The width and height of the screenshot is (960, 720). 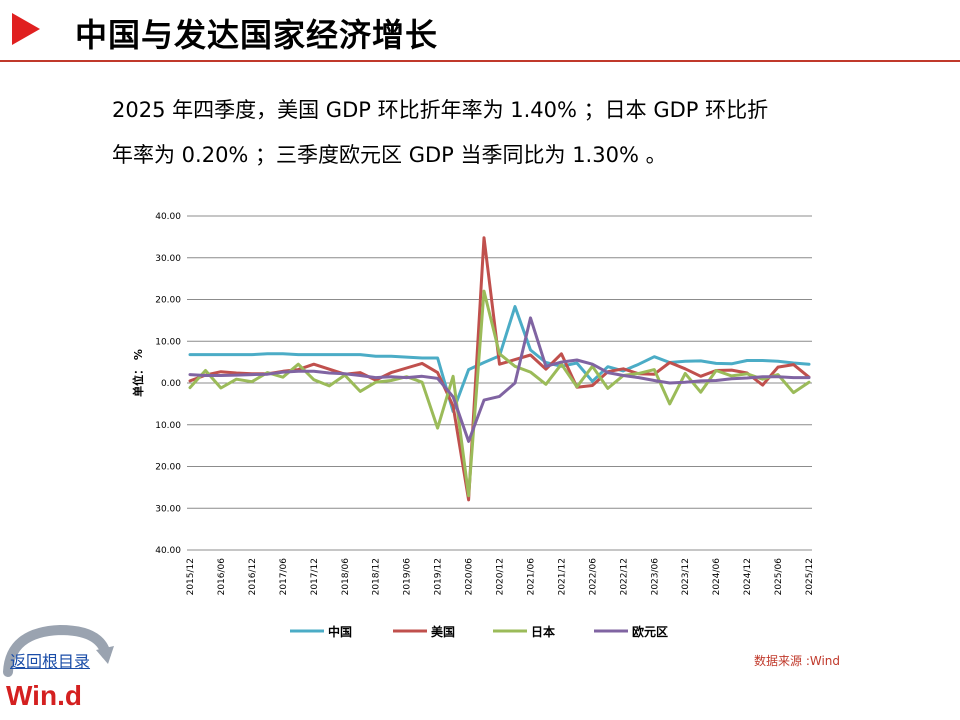 I want to click on x-tick-label: 2025/12, so click(x=810, y=576).